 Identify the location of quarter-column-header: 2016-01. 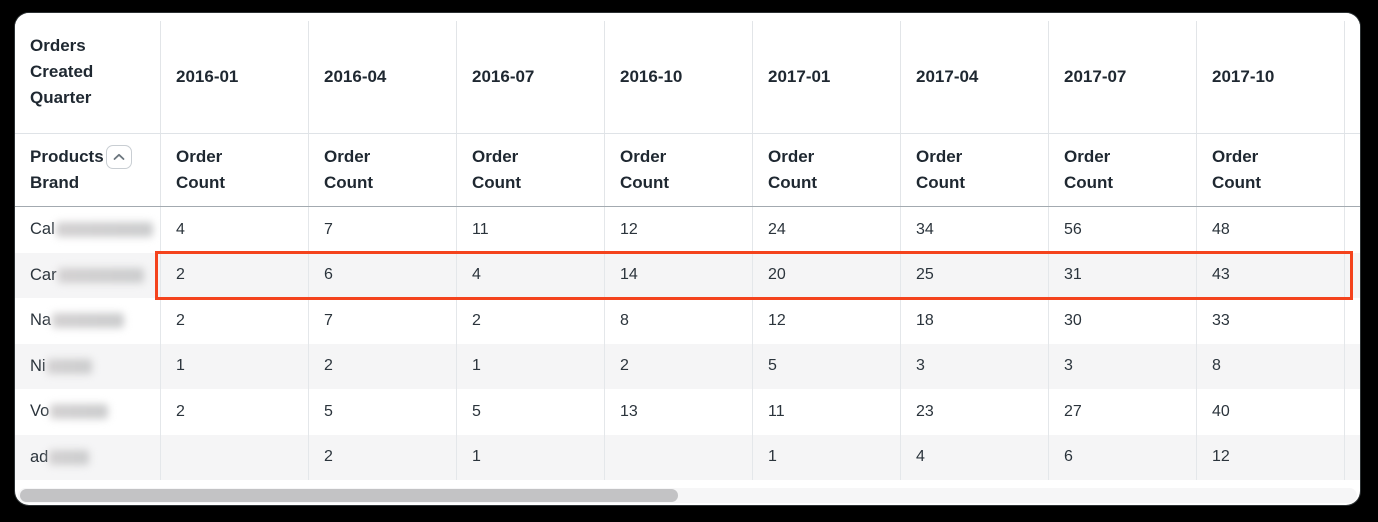
(234, 77).